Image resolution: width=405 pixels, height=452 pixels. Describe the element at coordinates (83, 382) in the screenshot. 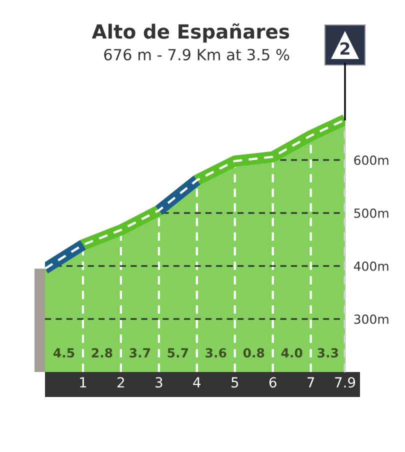

I see `x-tick-label: 1` at that location.